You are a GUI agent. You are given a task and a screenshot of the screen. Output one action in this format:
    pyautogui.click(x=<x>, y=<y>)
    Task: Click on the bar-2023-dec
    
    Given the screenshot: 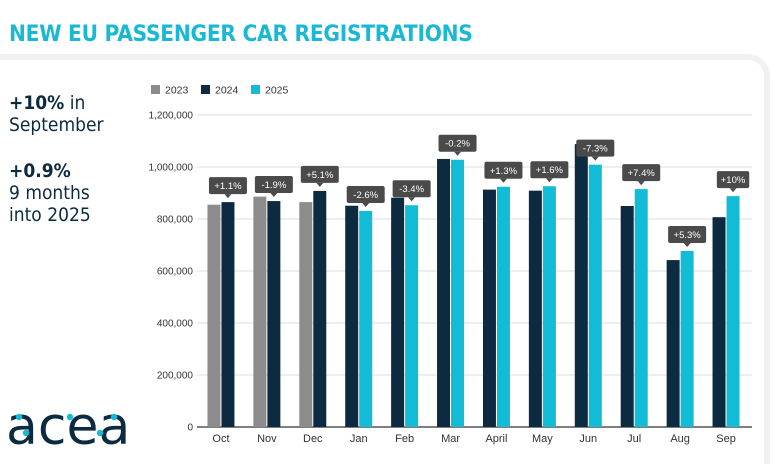 What is the action you would take?
    pyautogui.click(x=306, y=314)
    